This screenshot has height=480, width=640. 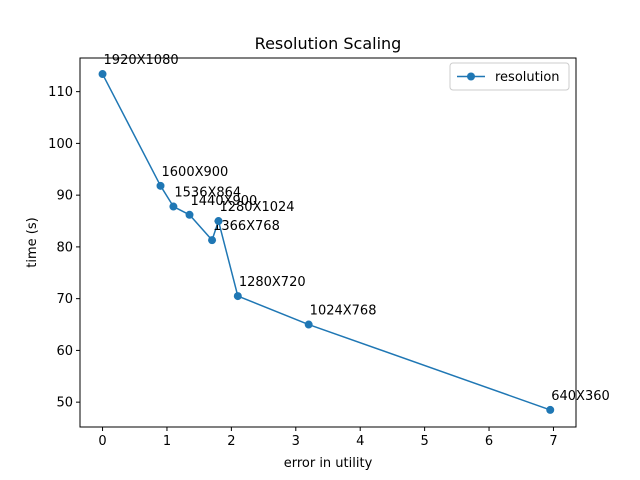 What do you see at coordinates (60, 144) in the screenshot?
I see `y-tick-label: 100` at bounding box center [60, 144].